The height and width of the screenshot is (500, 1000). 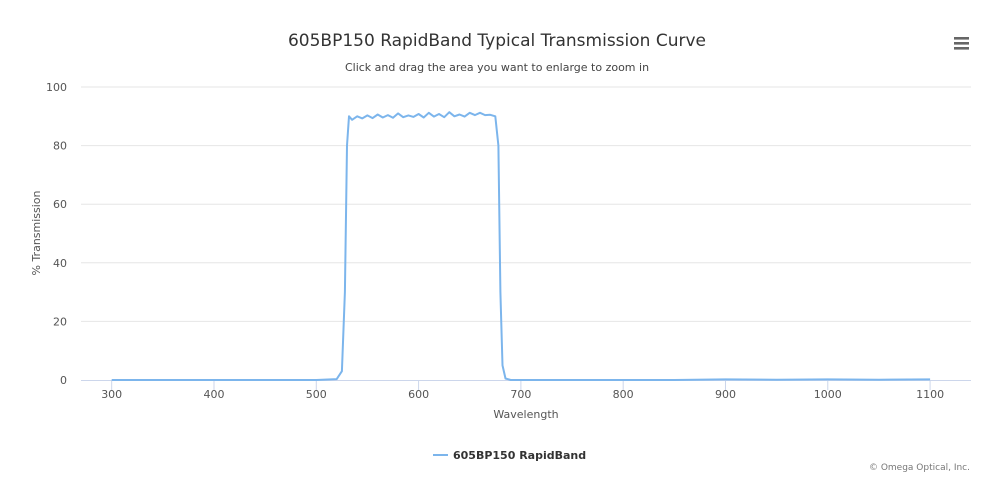 I want to click on x-tick-label: 300, so click(x=111, y=394).